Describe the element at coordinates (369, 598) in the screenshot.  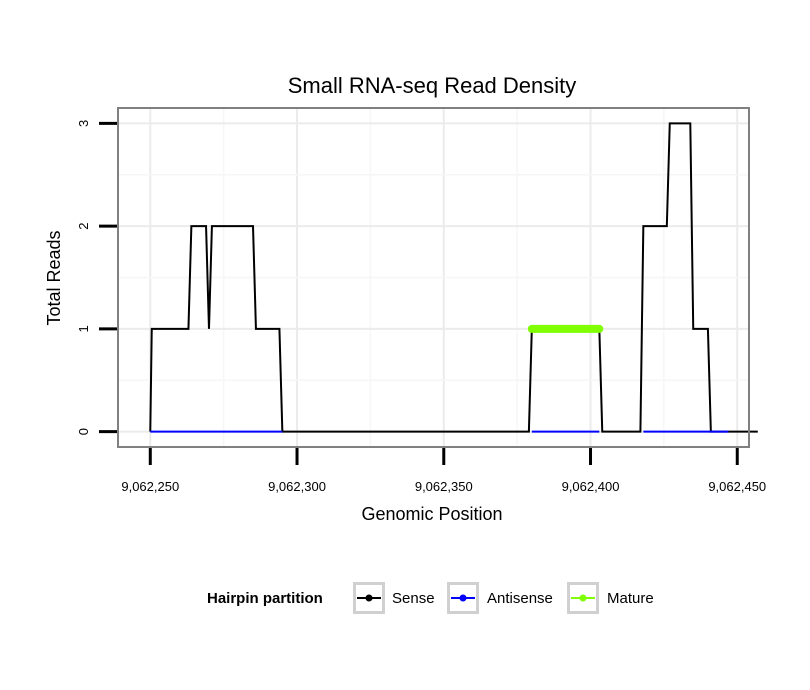
I see `legend-key-dot-sense` at that location.